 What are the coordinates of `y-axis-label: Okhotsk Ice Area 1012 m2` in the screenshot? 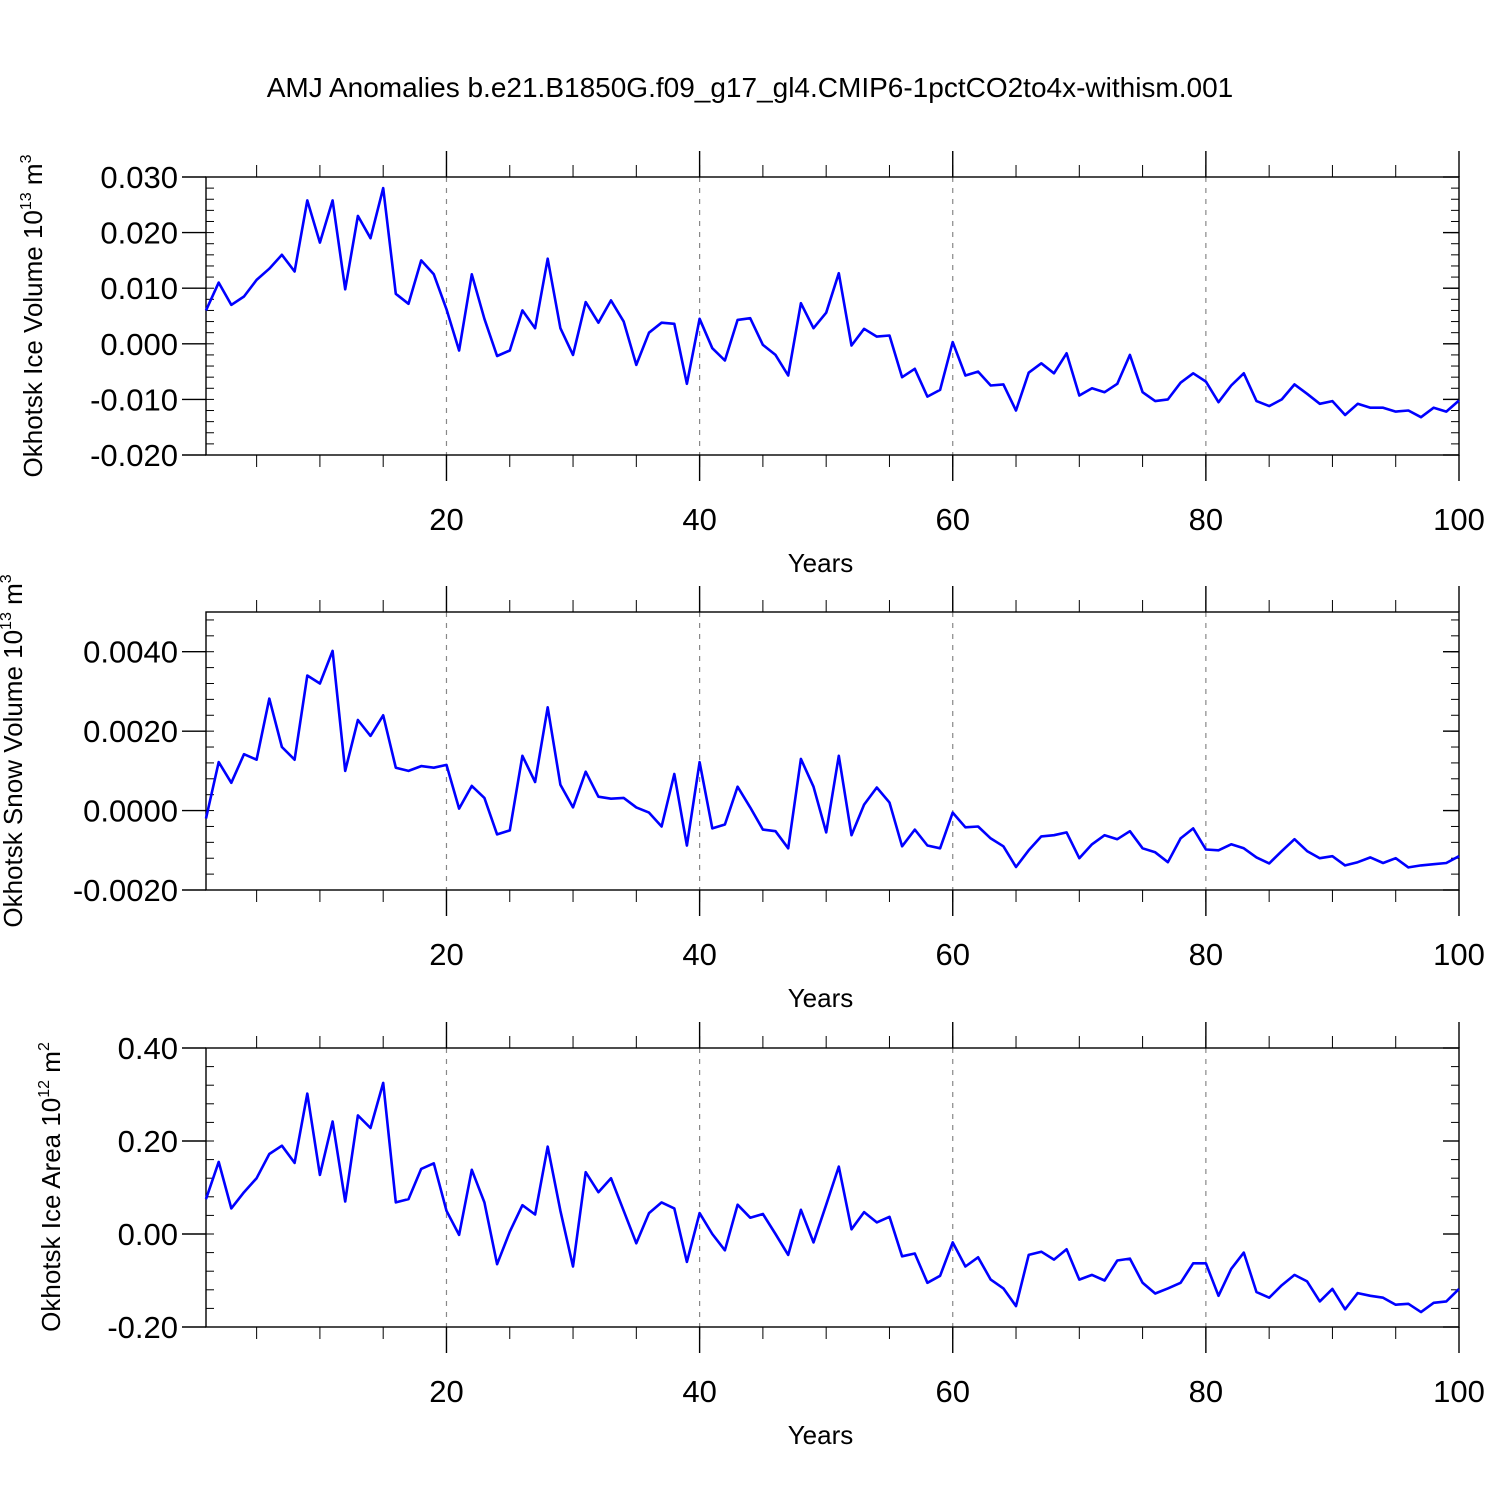 It's located at (51, 1187).